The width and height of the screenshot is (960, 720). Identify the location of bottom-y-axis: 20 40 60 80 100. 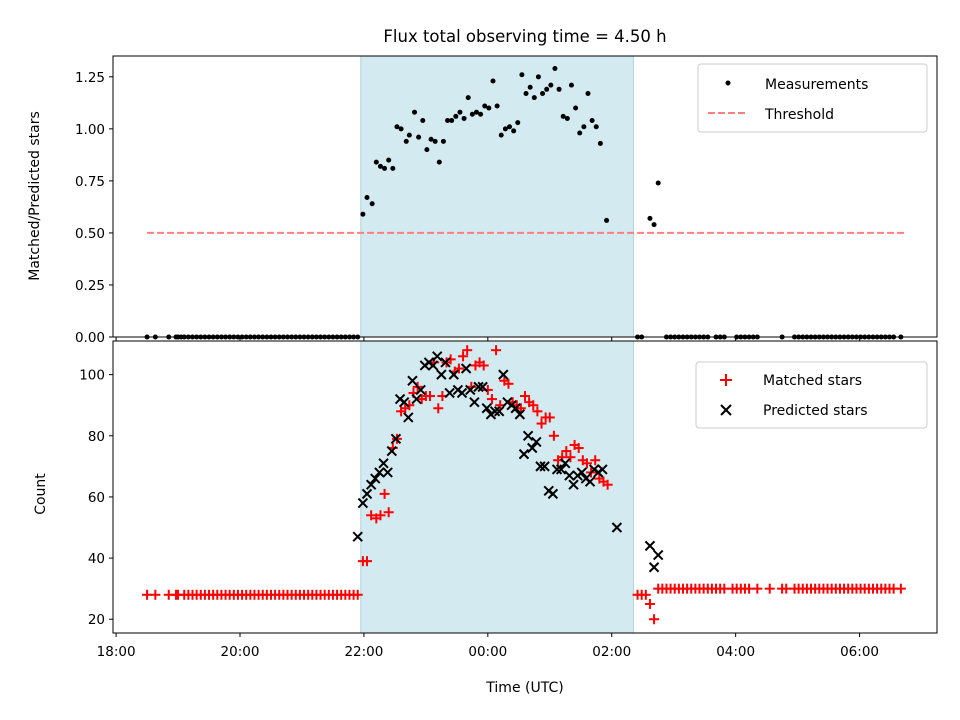
(96, 498).